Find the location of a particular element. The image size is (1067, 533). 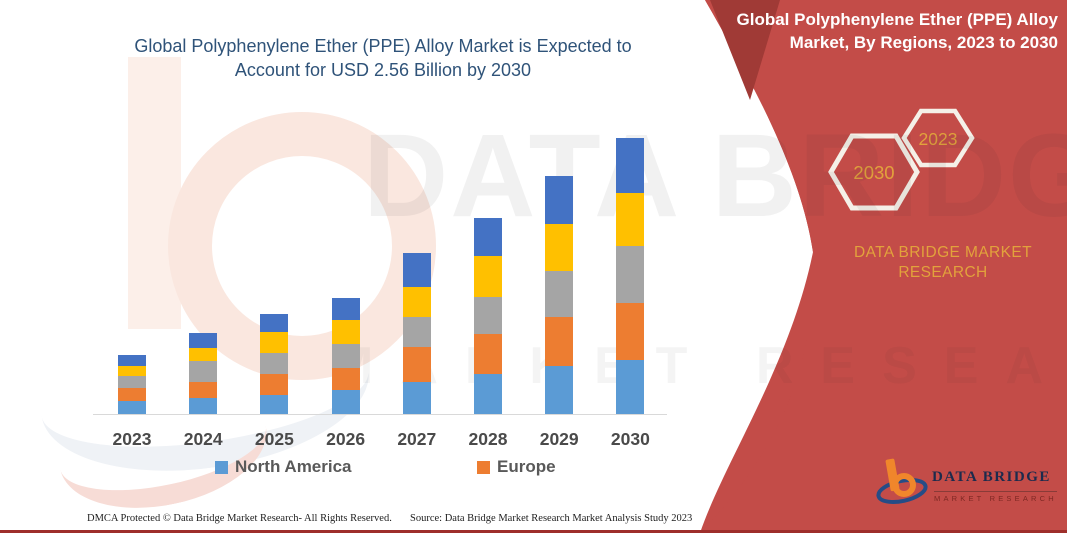

stacked-bar-2023 is located at coordinates (132, 384).